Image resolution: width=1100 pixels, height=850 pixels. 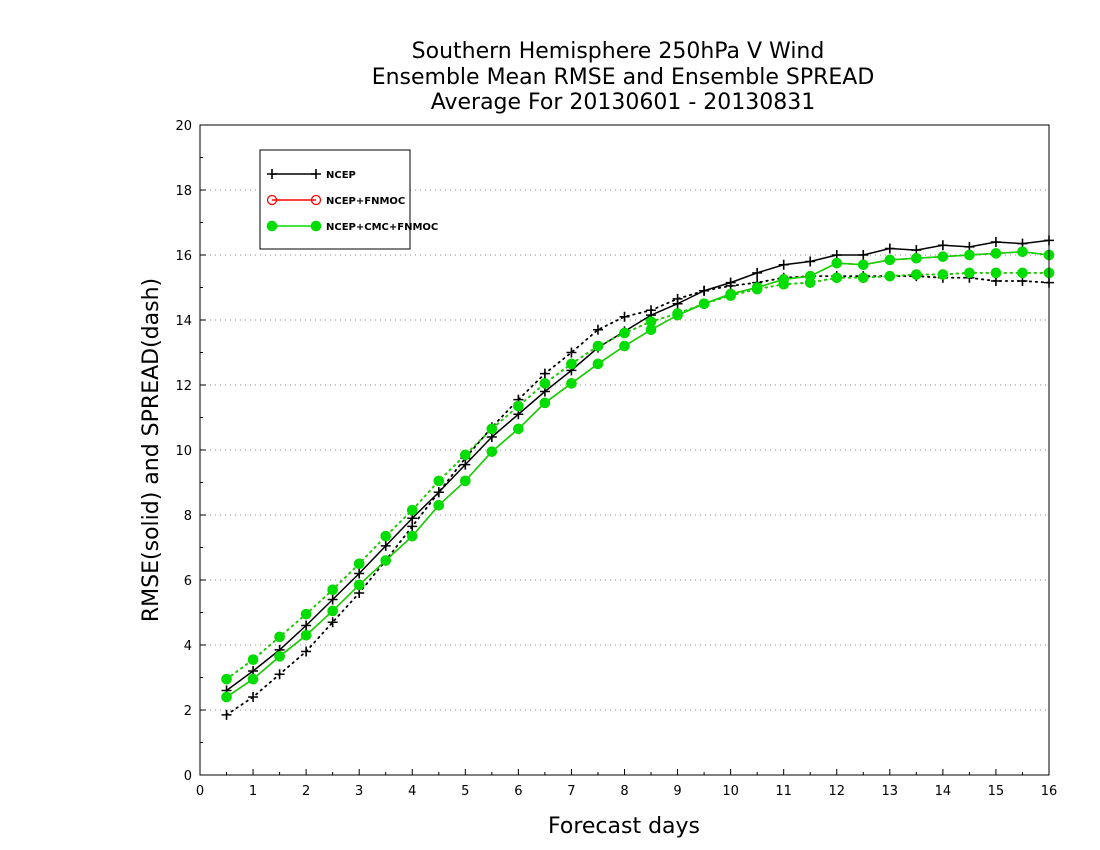 I want to click on x-tick-label: 6, so click(x=518, y=791).